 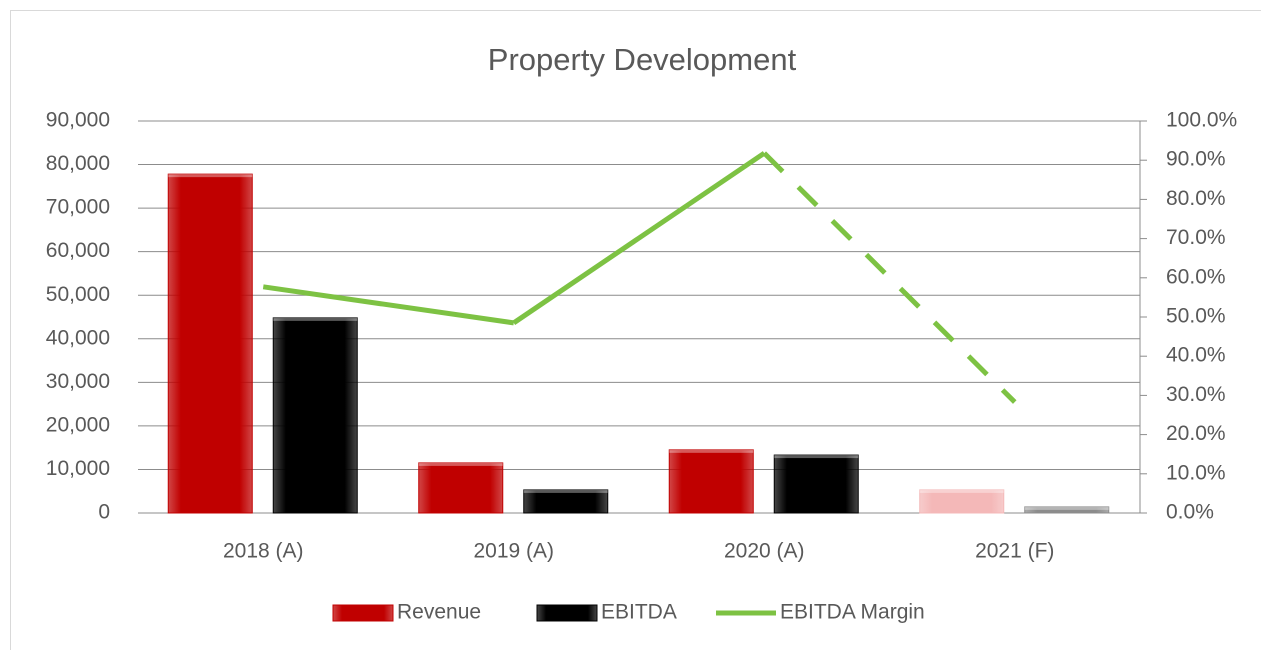 I want to click on y-tick-label: 60,000, so click(x=78, y=250).